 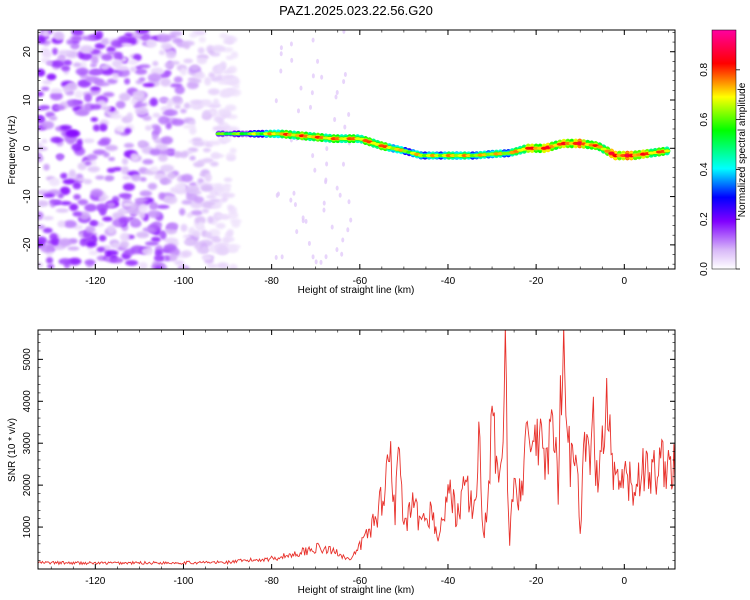 What do you see at coordinates (625, 281) in the screenshot?
I see `spectrogram-xtick-label: 0` at bounding box center [625, 281].